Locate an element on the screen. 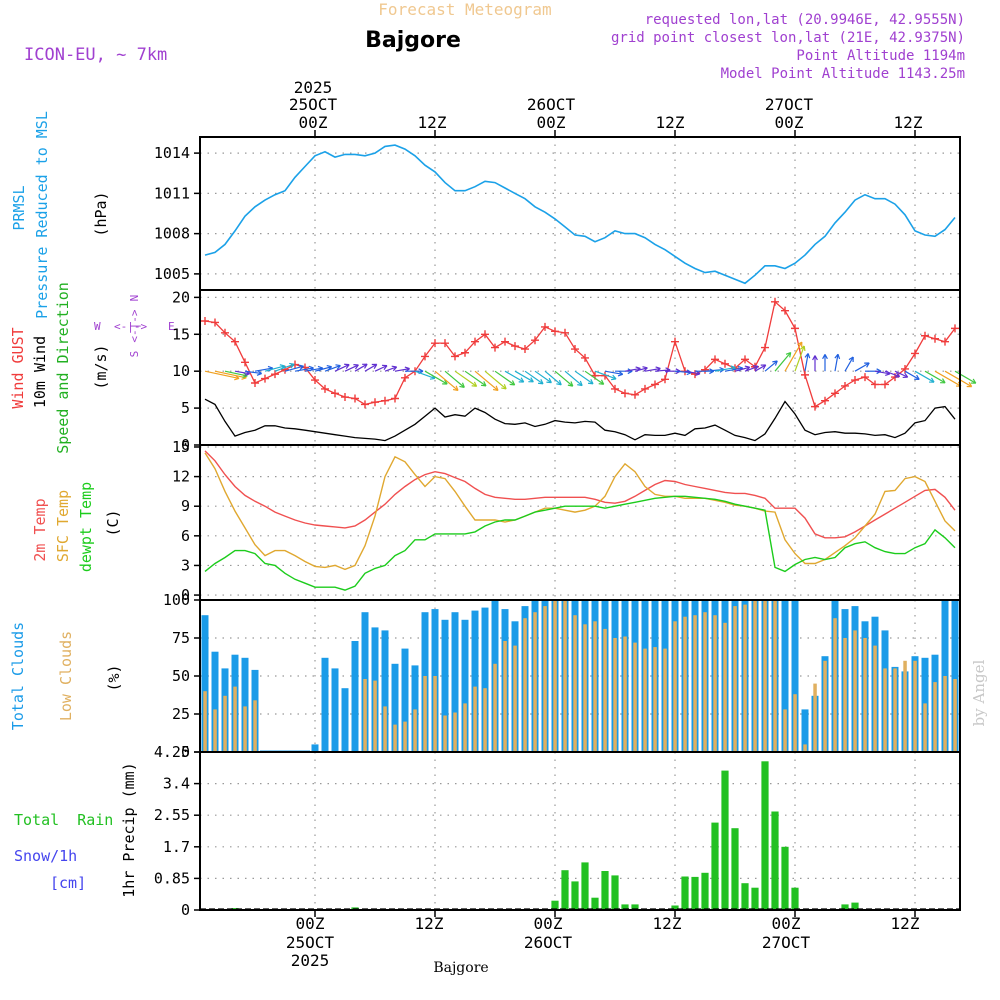  pressure-y-tick-label: 1011 is located at coordinates (172, 193).